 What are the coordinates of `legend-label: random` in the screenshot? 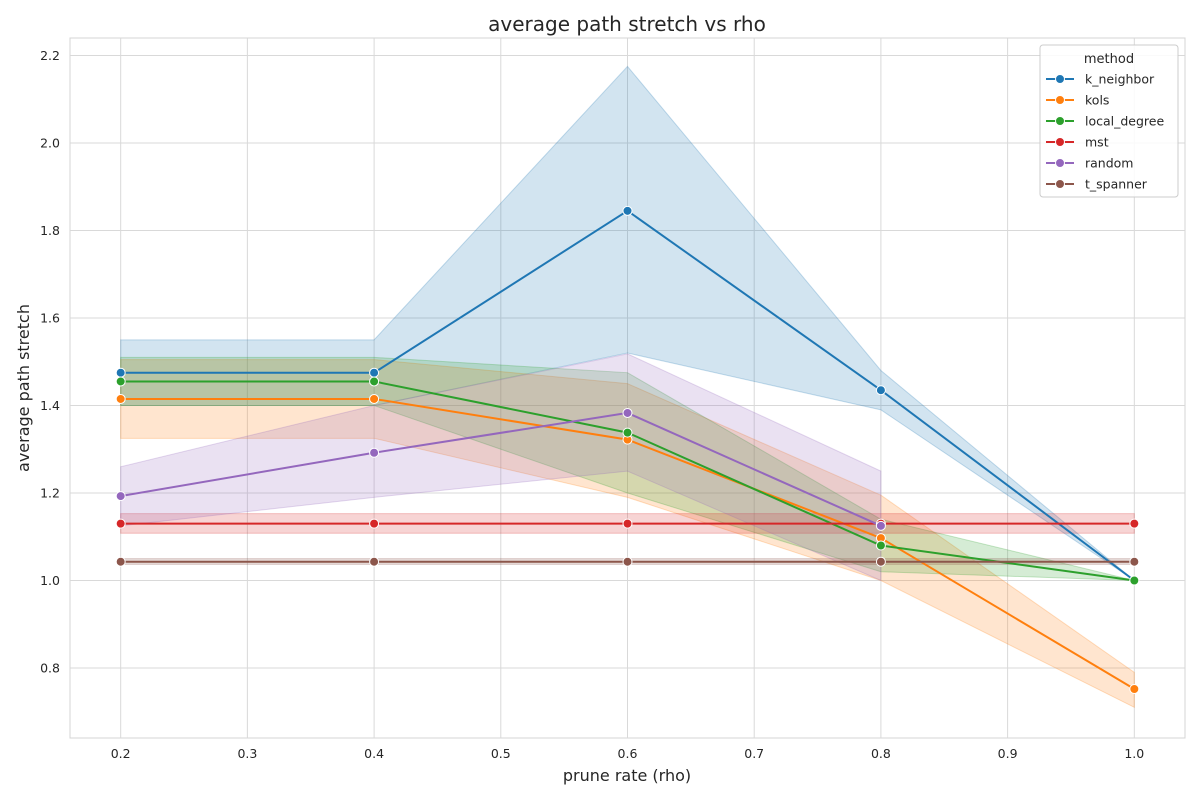 It's located at (1109, 163).